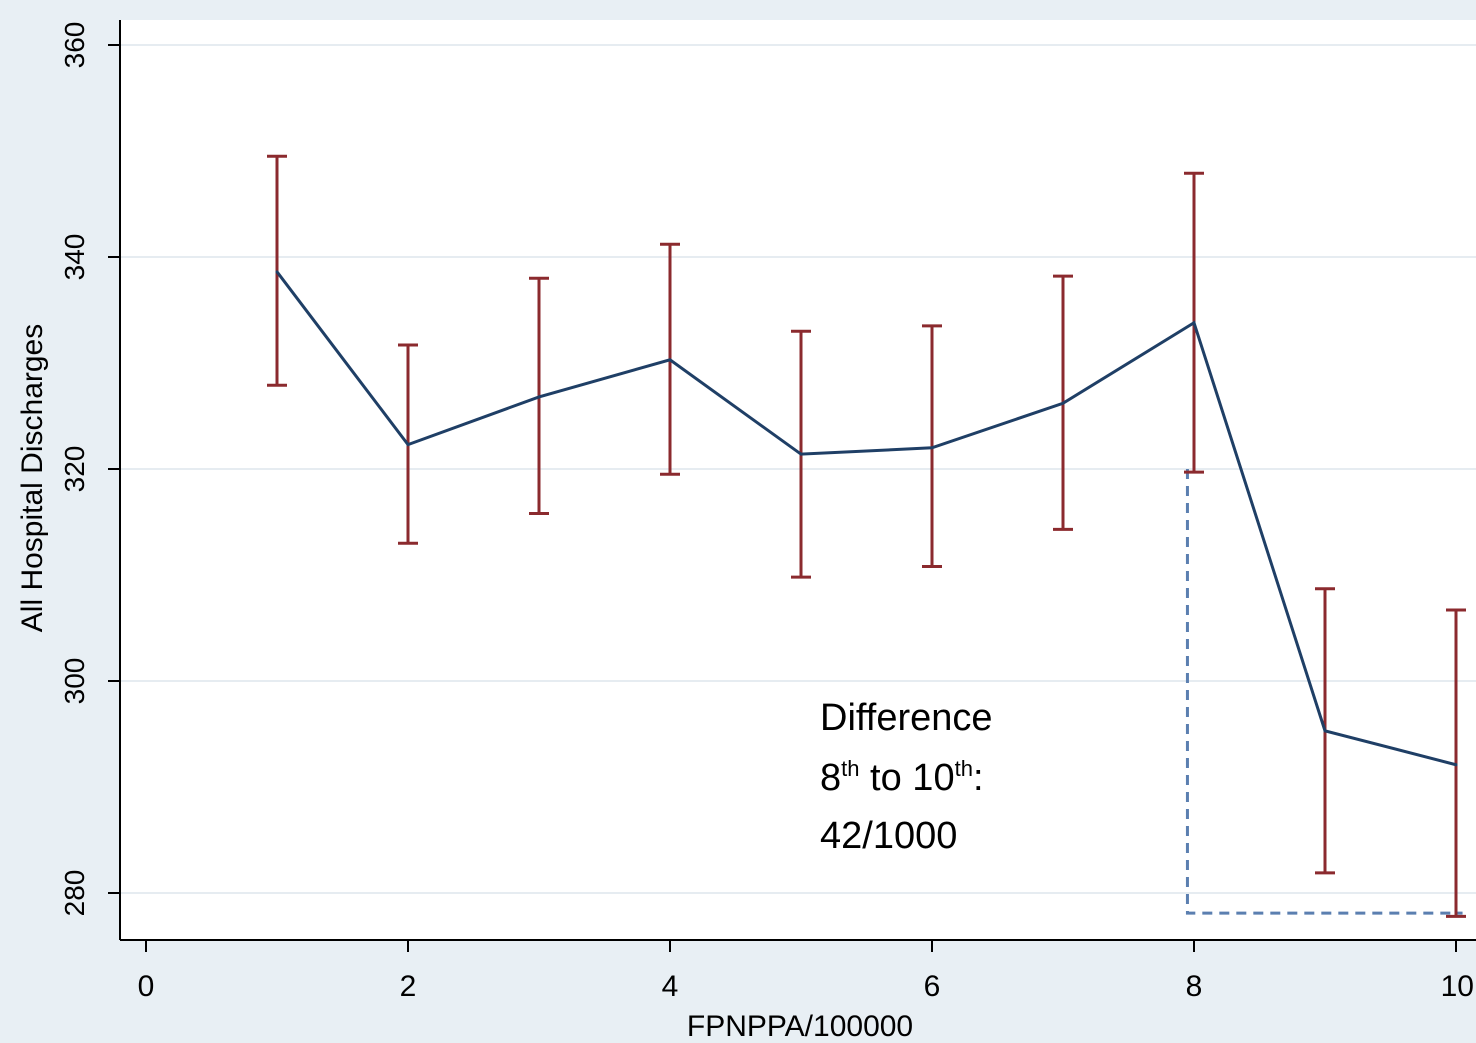 Image resolution: width=1476 pixels, height=1043 pixels. What do you see at coordinates (800, 1024) in the screenshot?
I see `x-axis-label: FPNPPA/100000` at bounding box center [800, 1024].